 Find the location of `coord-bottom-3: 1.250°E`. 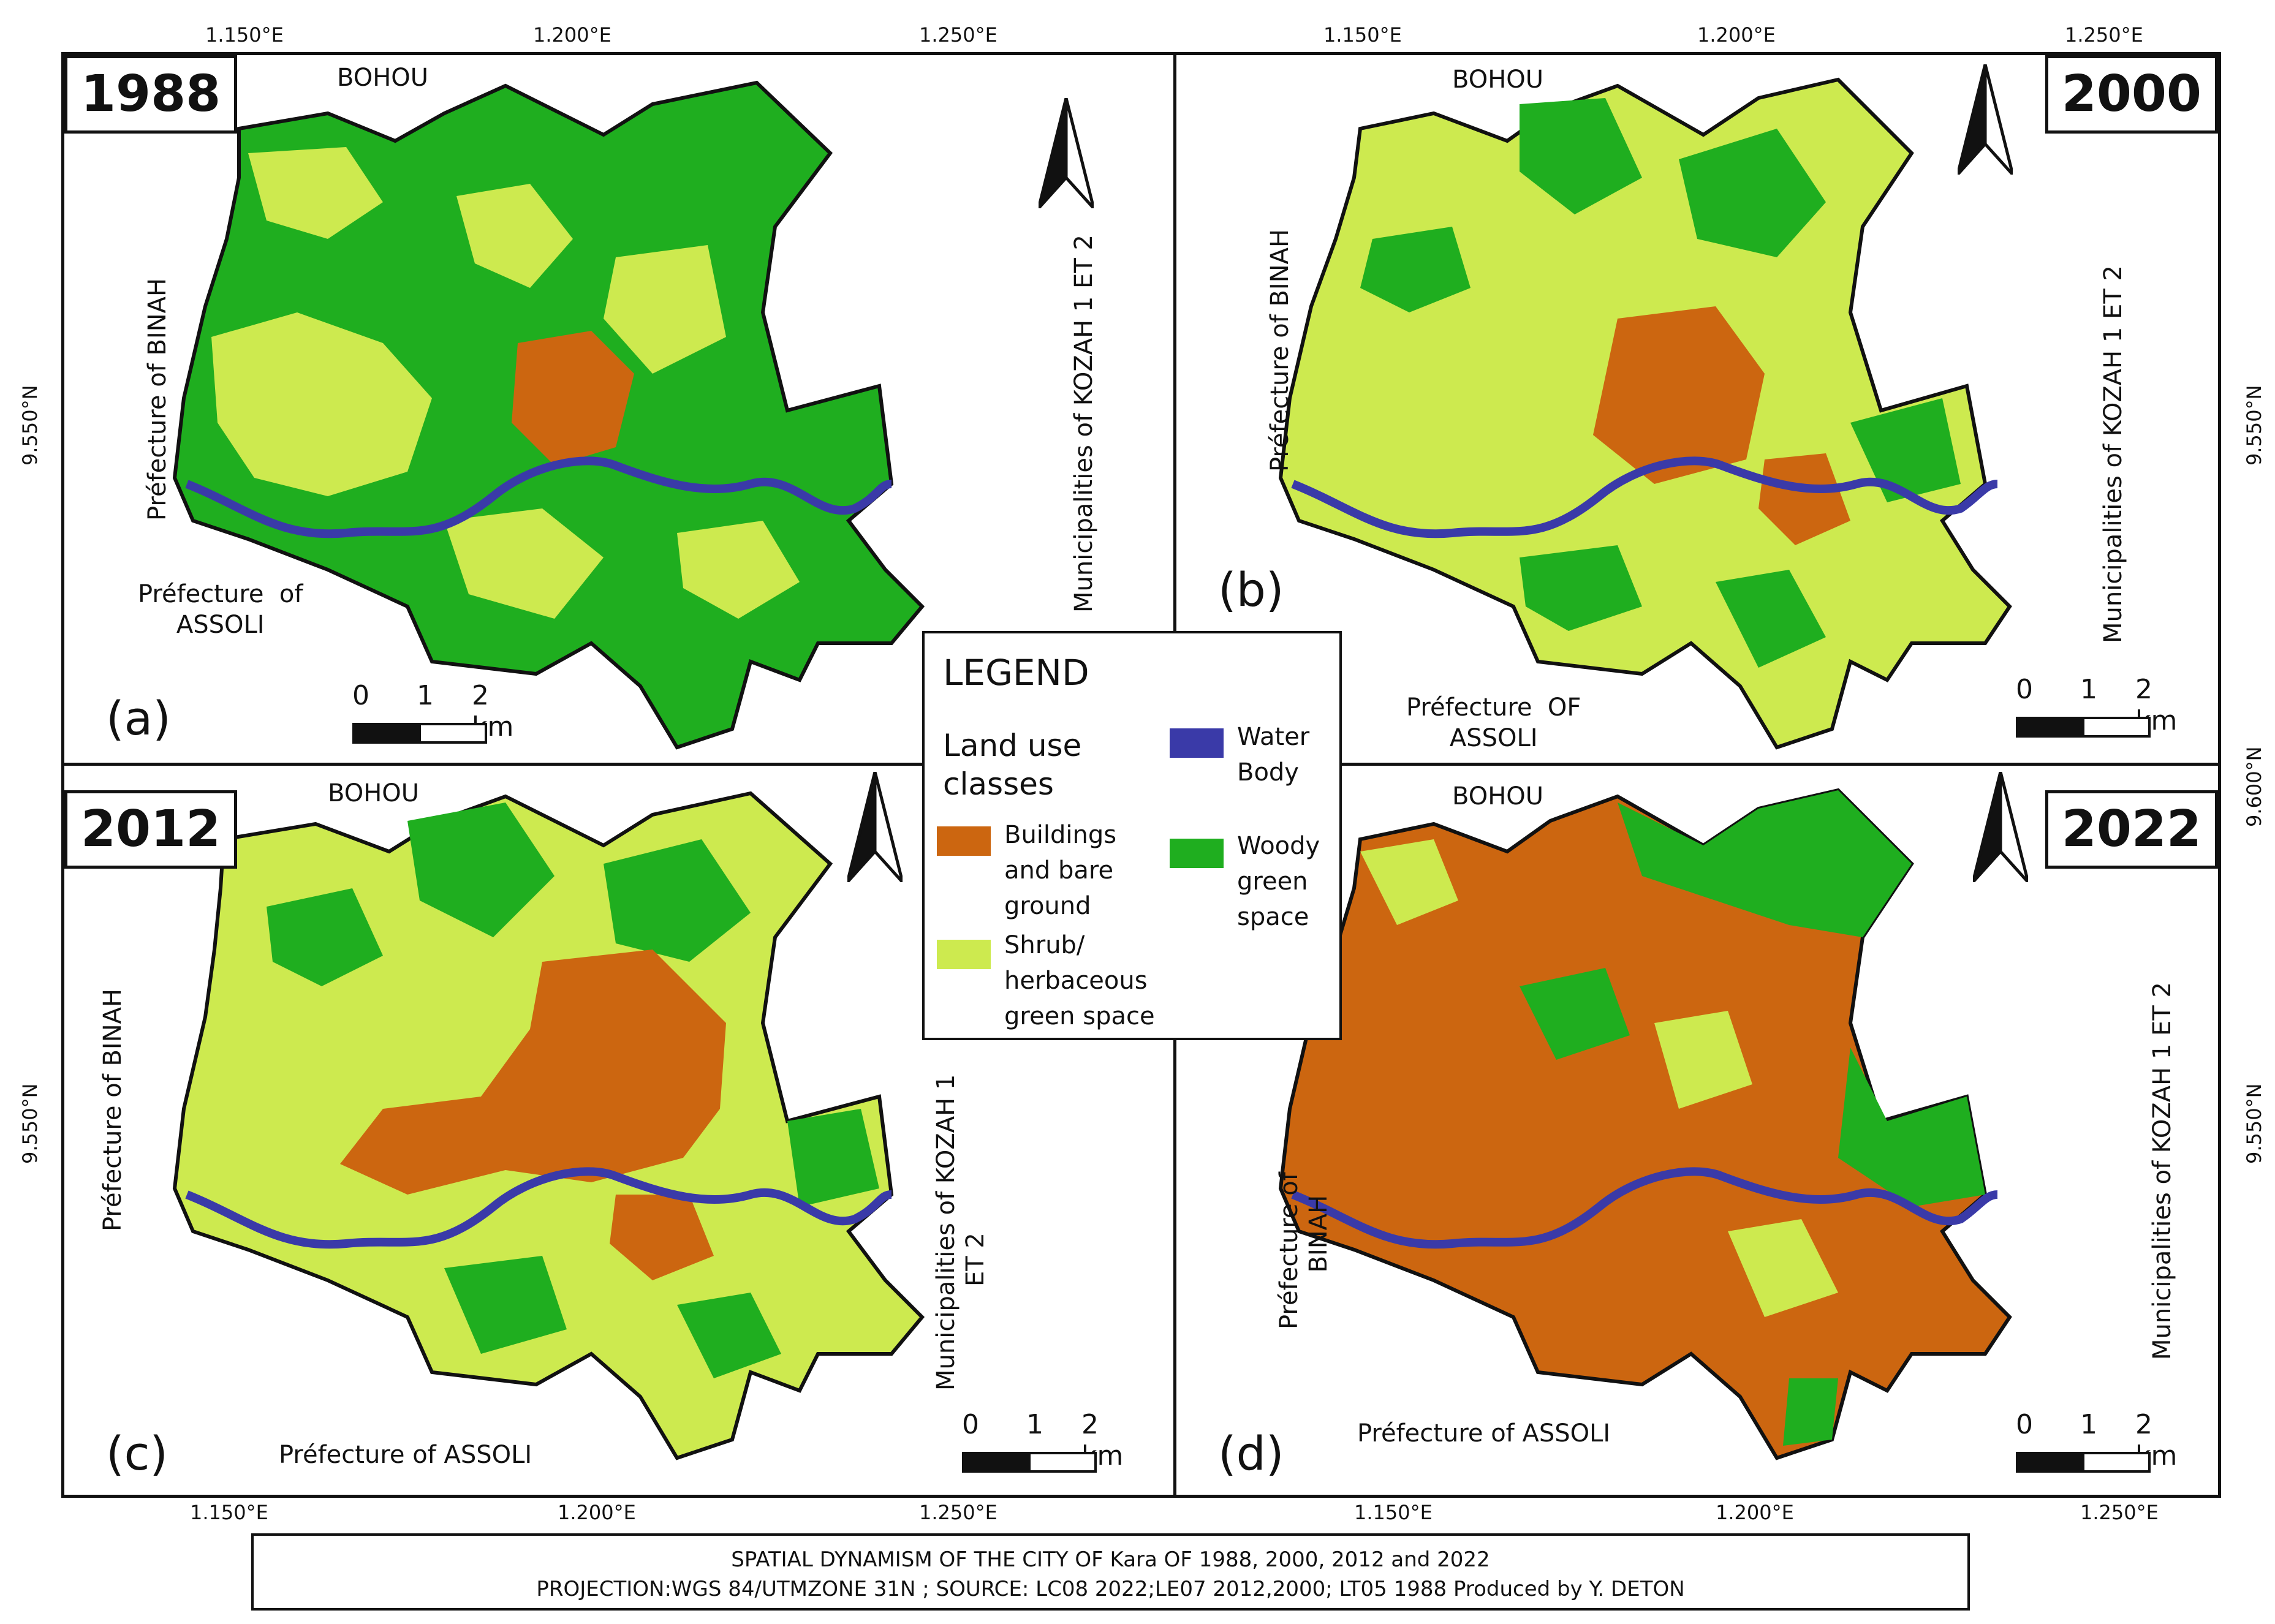

coord-bottom-3: 1.250°E is located at coordinates (958, 1512).